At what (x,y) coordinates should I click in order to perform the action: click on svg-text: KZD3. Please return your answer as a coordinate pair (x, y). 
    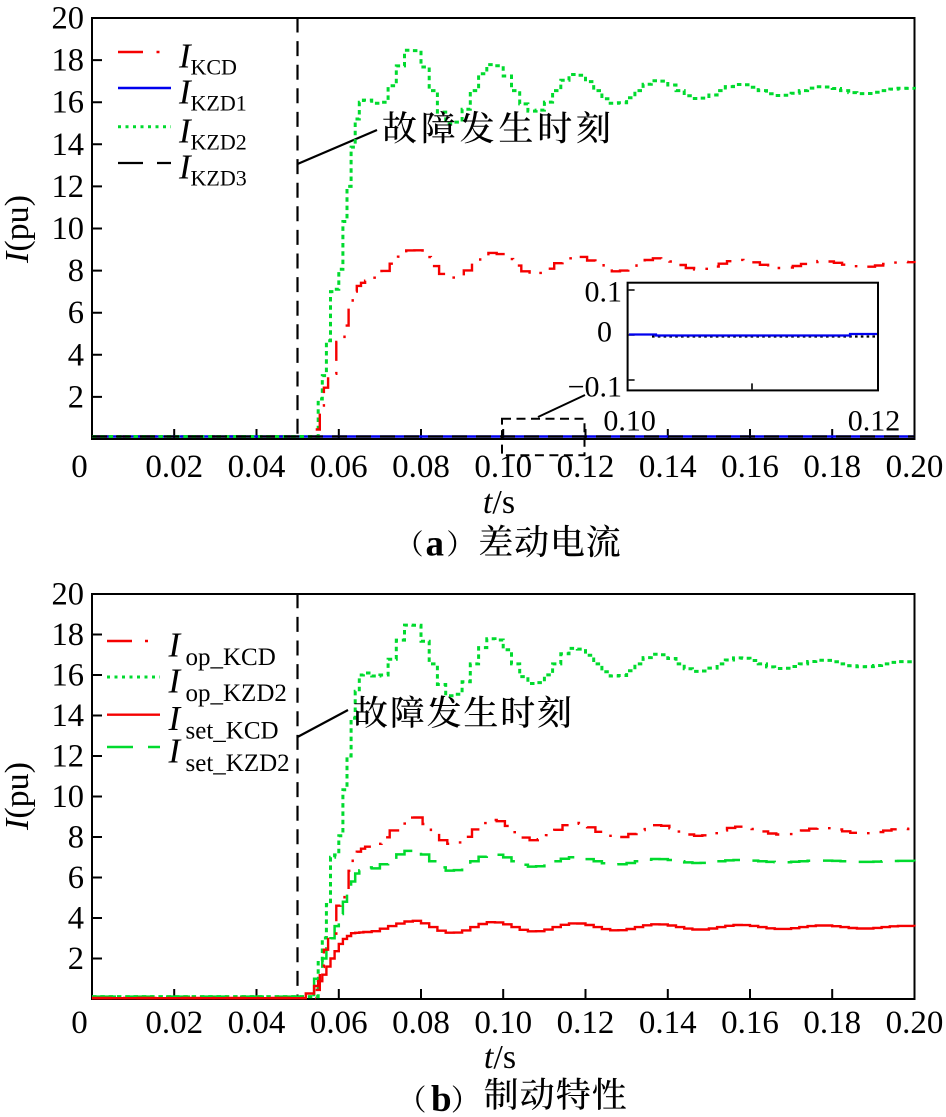
    Looking at the image, I should click on (219, 178).